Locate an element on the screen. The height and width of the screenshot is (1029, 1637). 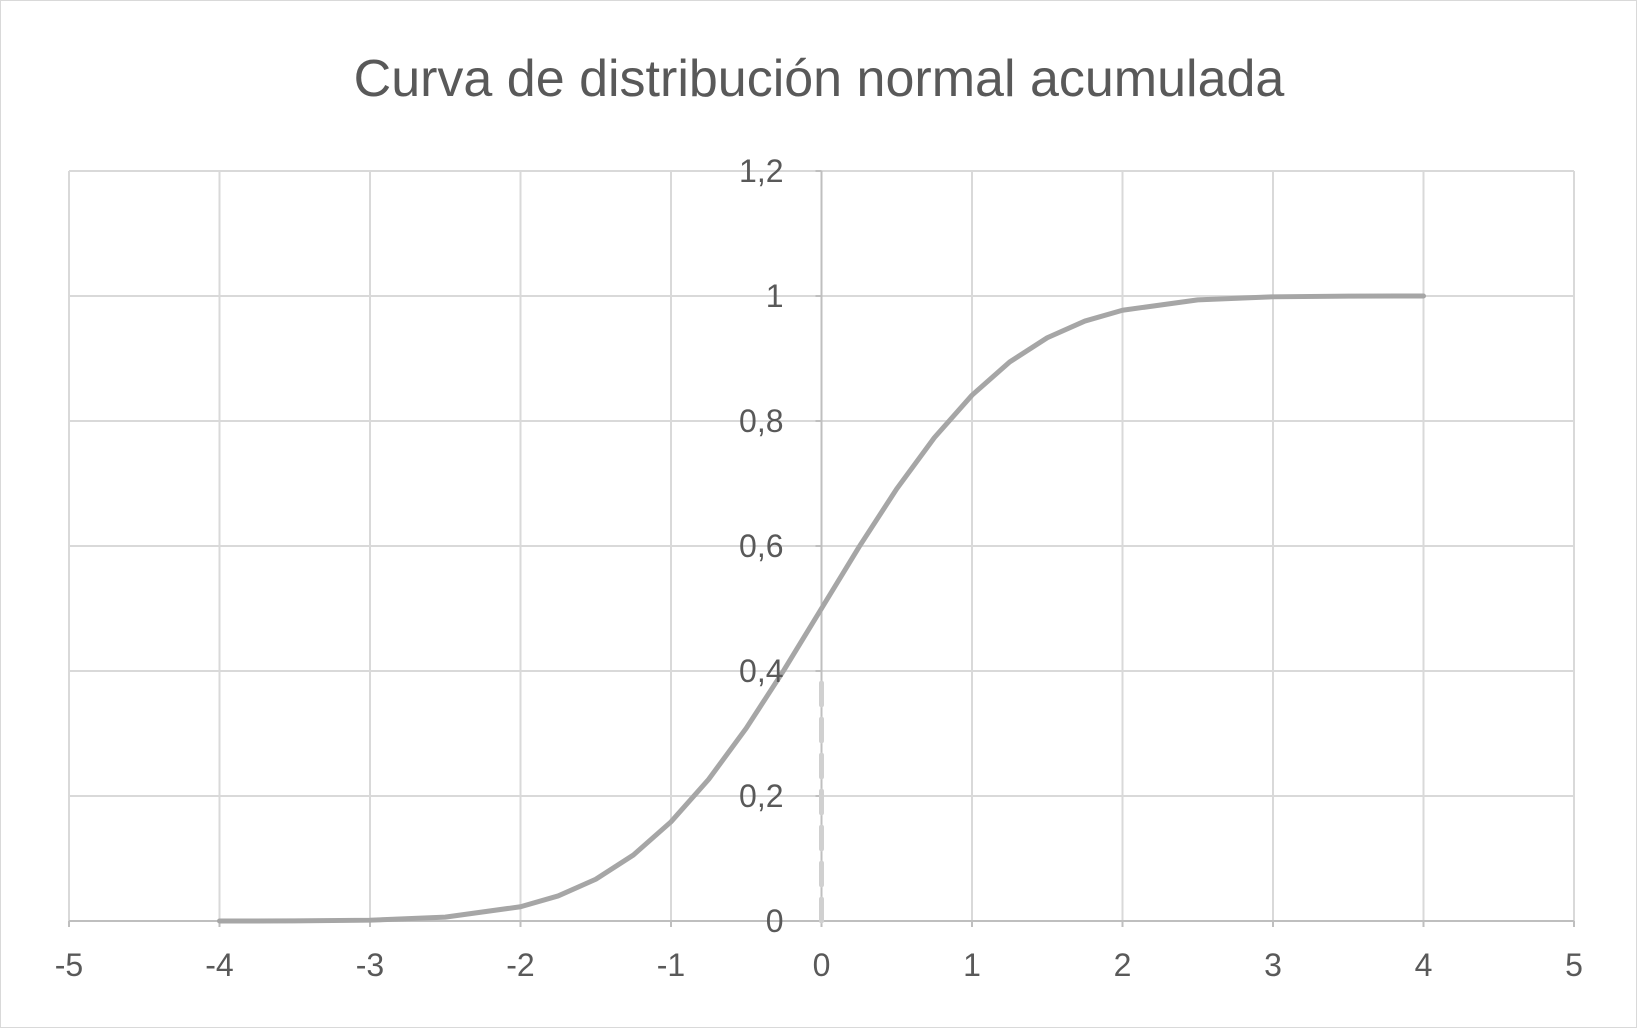
y-tick-label: 0 is located at coordinates (775, 921).